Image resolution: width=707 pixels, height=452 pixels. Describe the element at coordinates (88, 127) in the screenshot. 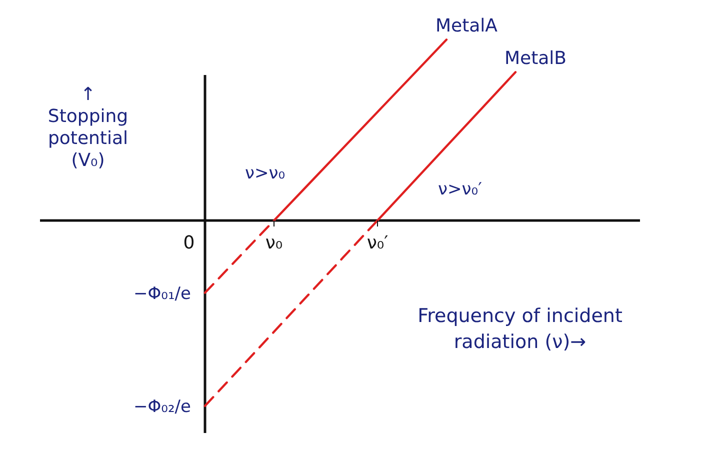

I see `y-axis-title: ↑ Stopping potential (V₀)` at that location.